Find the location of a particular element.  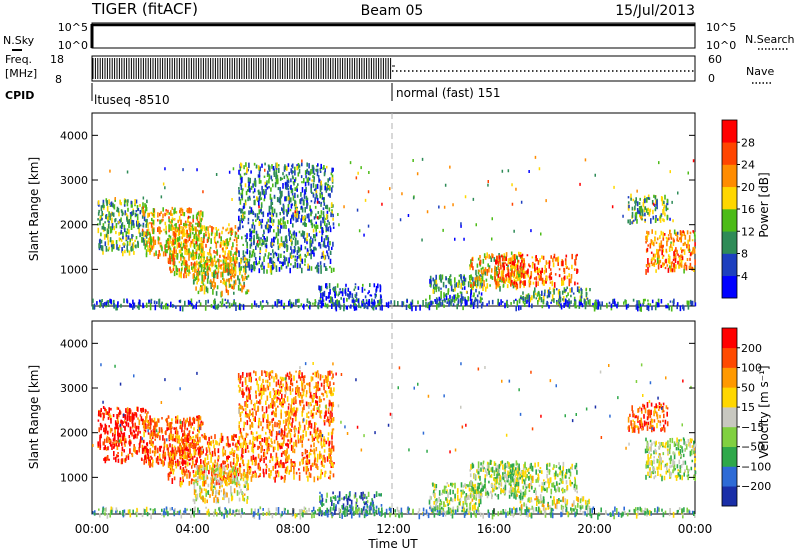

colorbar-tick-label: 50 is located at coordinates (748, 387).